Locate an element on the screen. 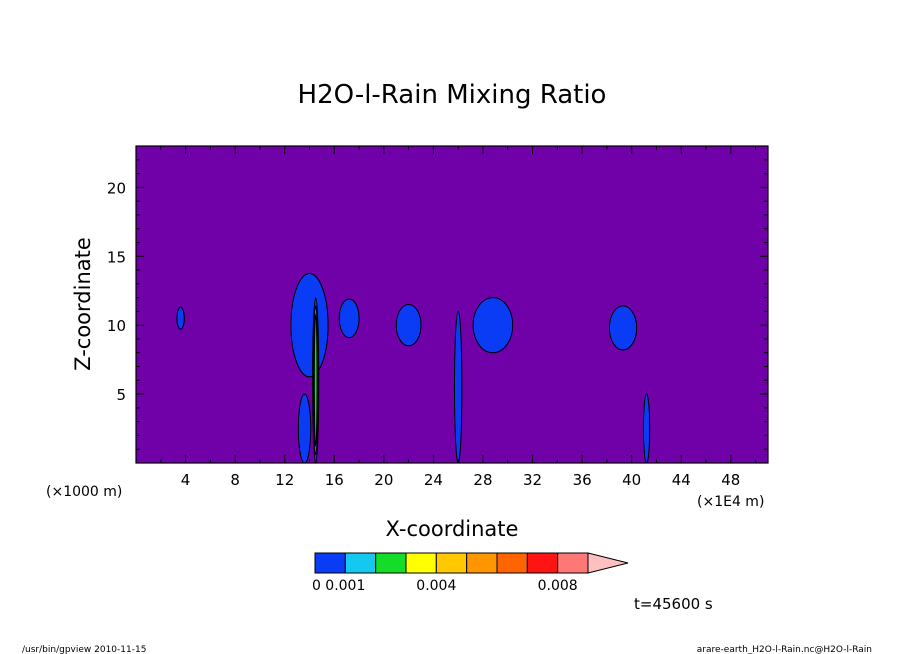 The height and width of the screenshot is (654, 904). x-tick-label: 32 is located at coordinates (532, 480).